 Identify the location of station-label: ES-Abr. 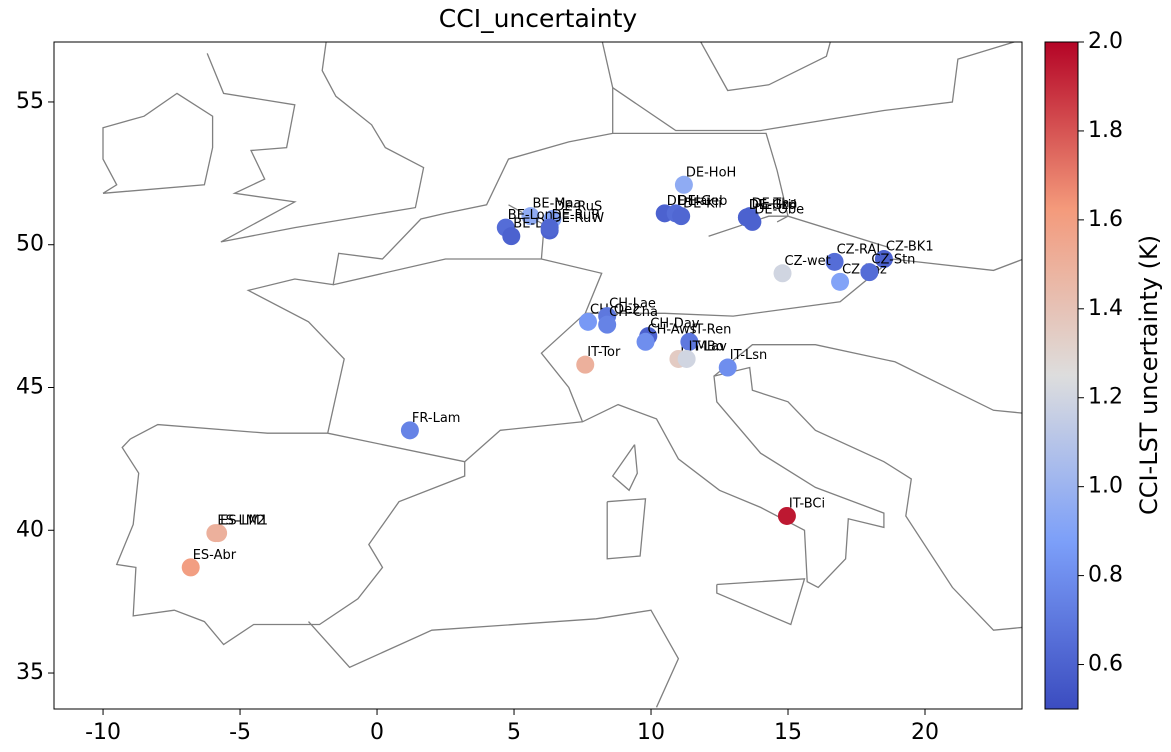
(215, 555).